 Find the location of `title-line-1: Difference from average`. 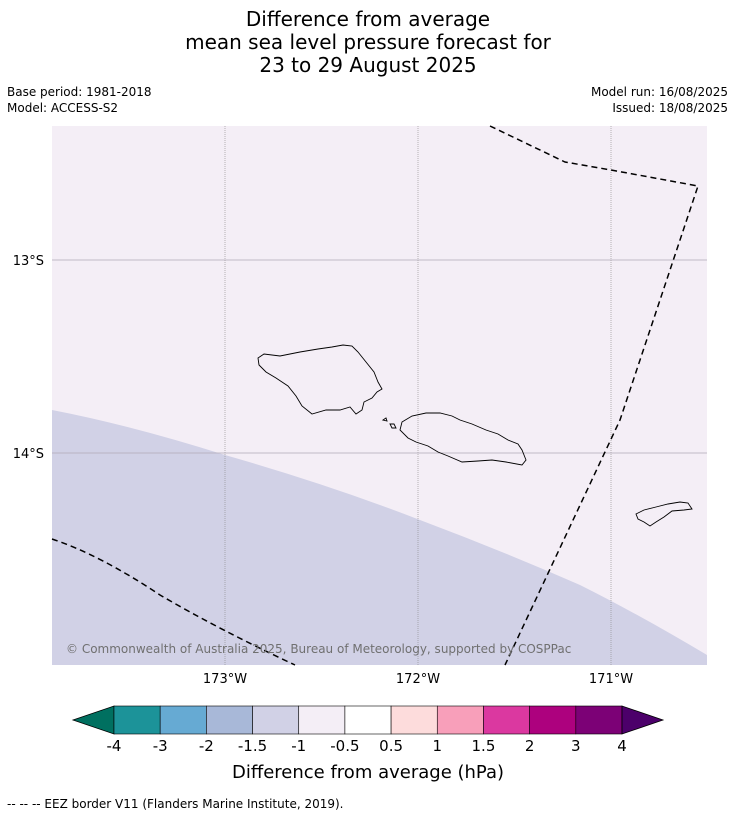

title-line-1: Difference from average is located at coordinates (368, 19).